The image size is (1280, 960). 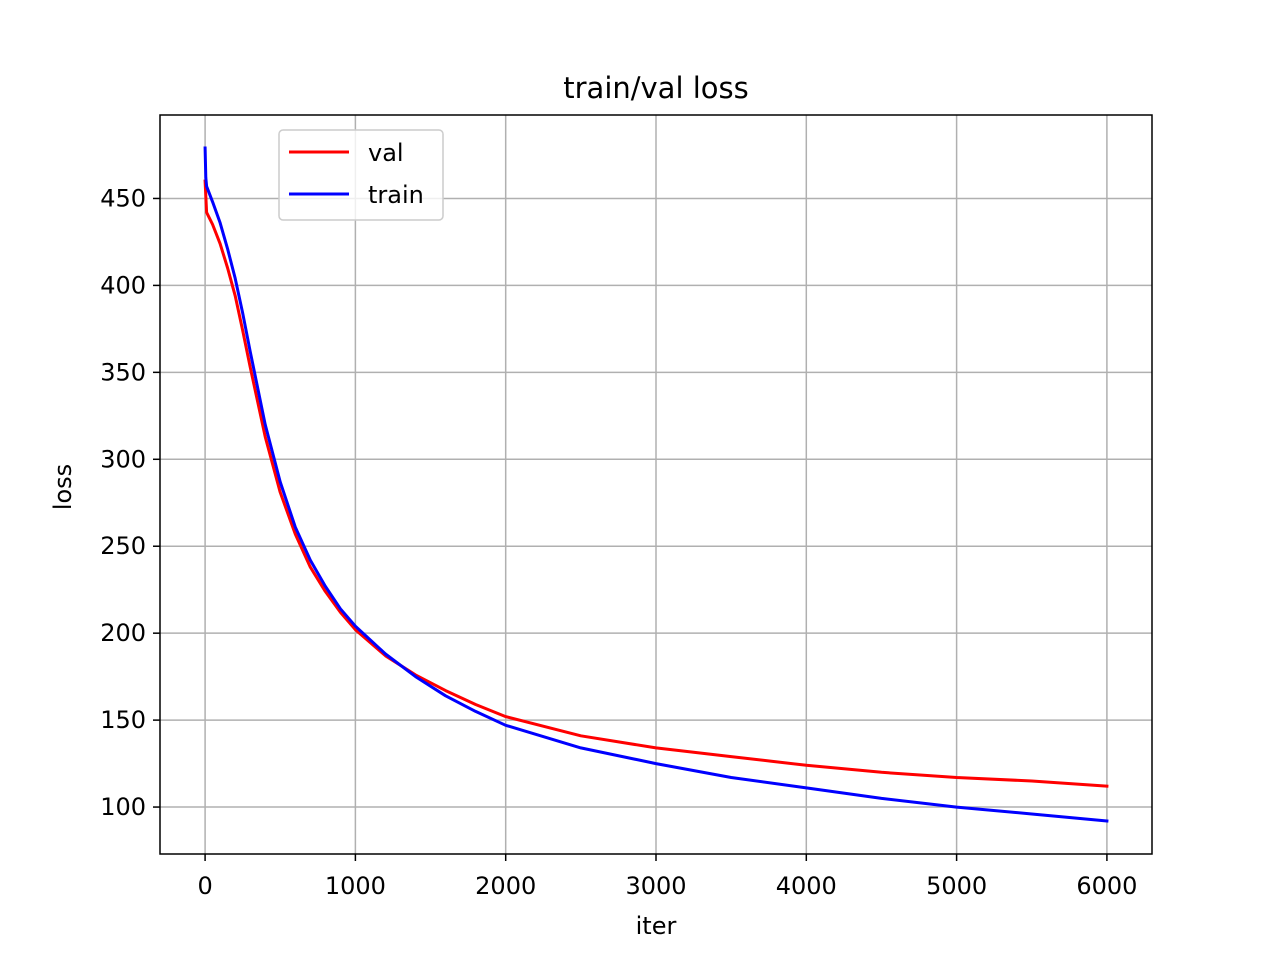 What do you see at coordinates (123, 459) in the screenshot?
I see `y-tick-label: 300` at bounding box center [123, 459].